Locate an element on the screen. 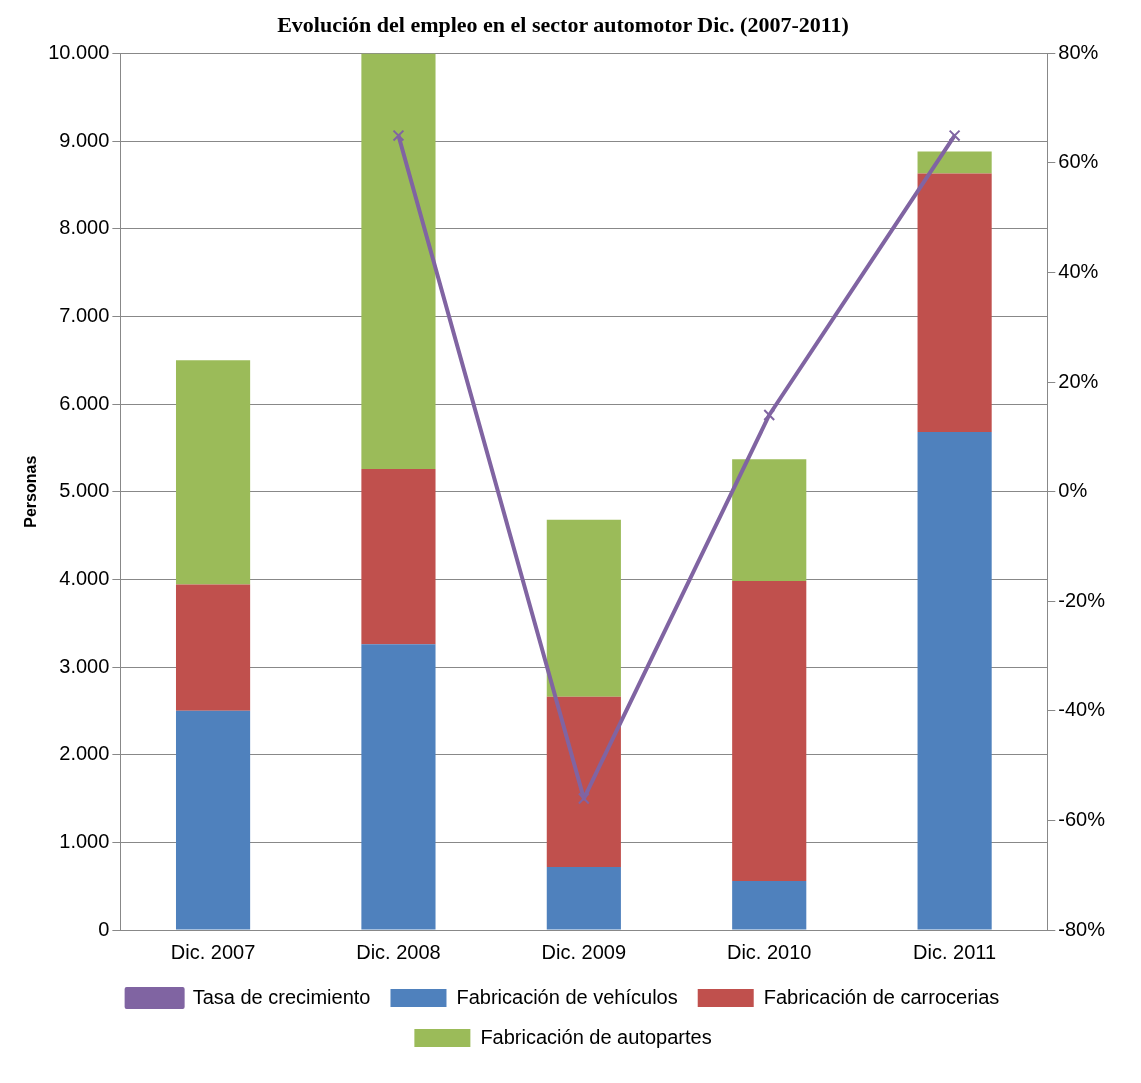 The height and width of the screenshot is (1083, 1141). chart-title: Evolución del empleo en el sector automotor Dic. (2007-2011) is located at coordinates (563, 24).